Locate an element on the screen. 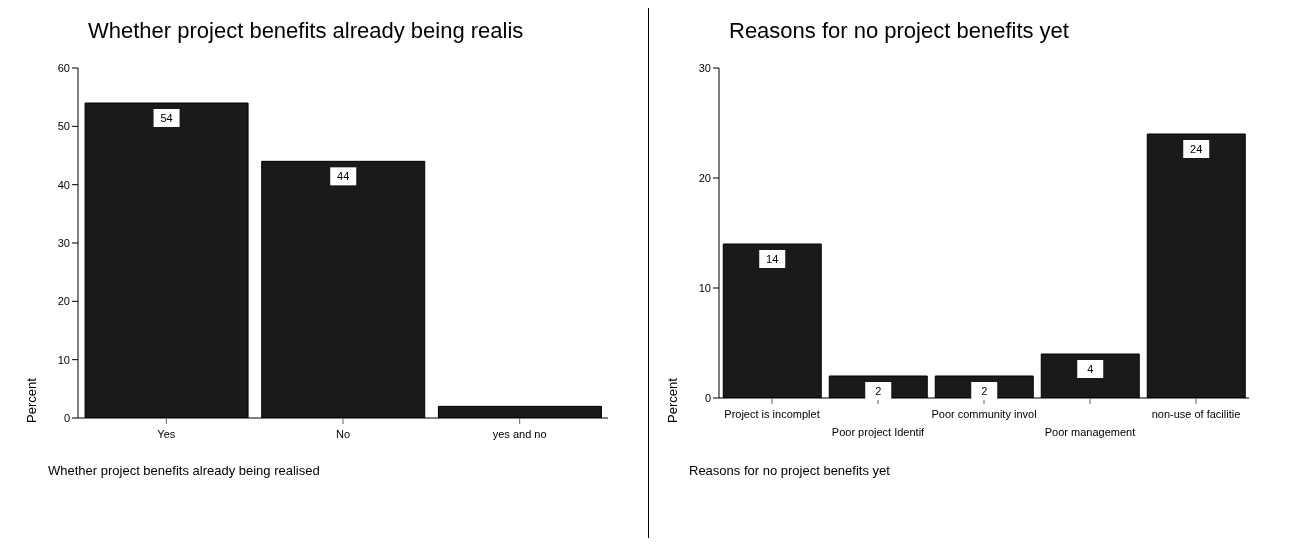 The image size is (1306, 548). data-label: 14 is located at coordinates (772, 259).